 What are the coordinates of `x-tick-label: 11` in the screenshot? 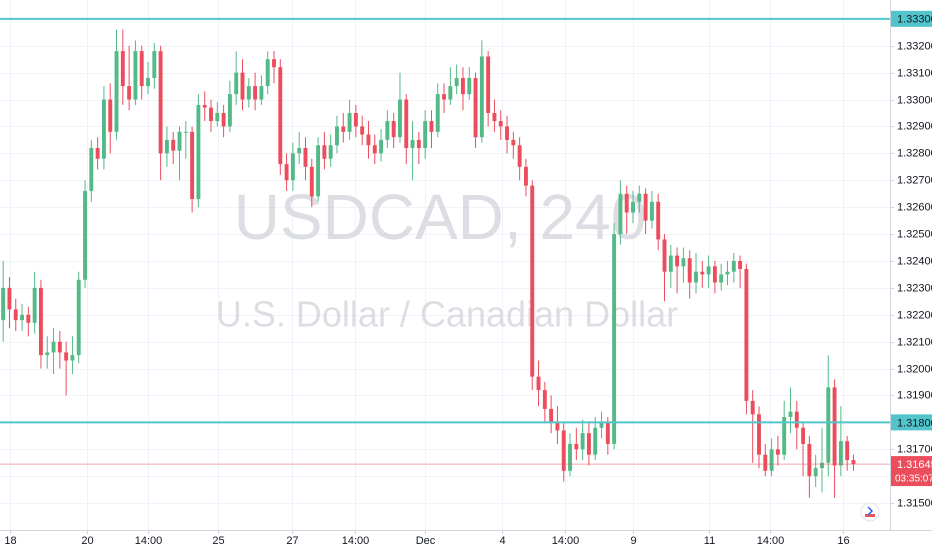 It's located at (709, 541).